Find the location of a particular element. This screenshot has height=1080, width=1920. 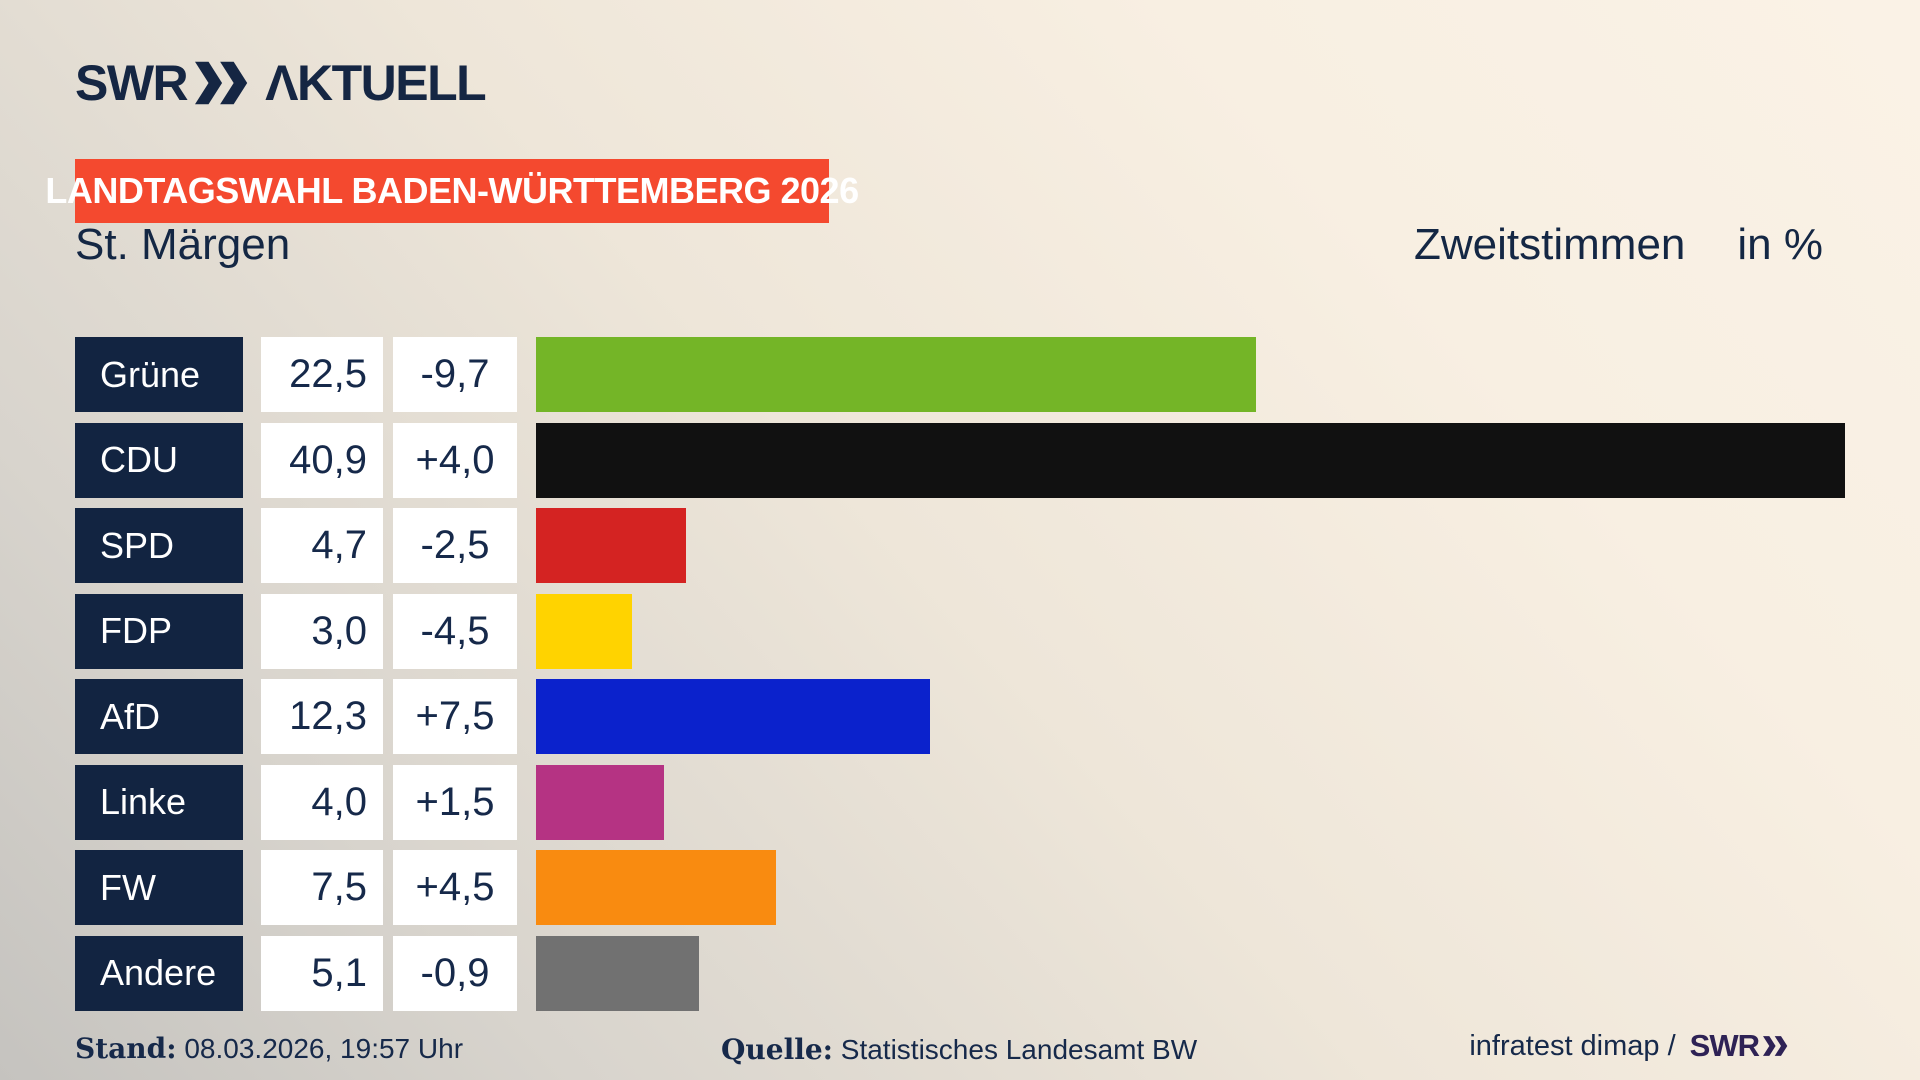

result-row: AfD 12,3 +7,5 is located at coordinates (960, 716).